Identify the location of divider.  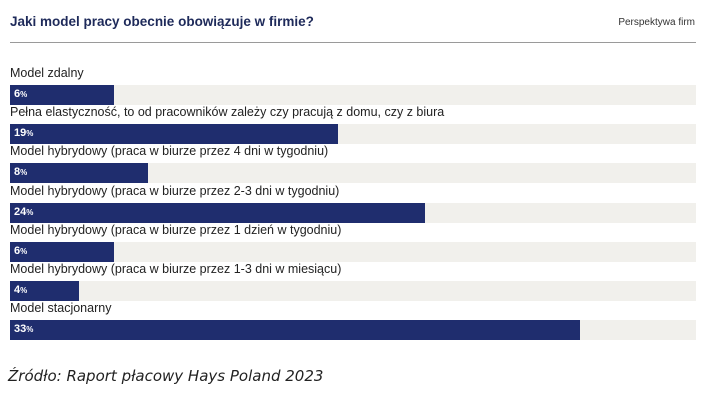
(353, 42).